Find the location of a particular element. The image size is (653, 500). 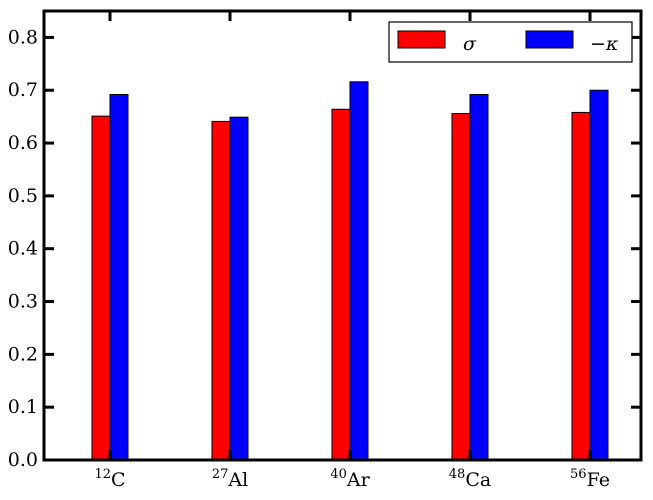

x-tick-label-symbol: C is located at coordinates (118, 480).